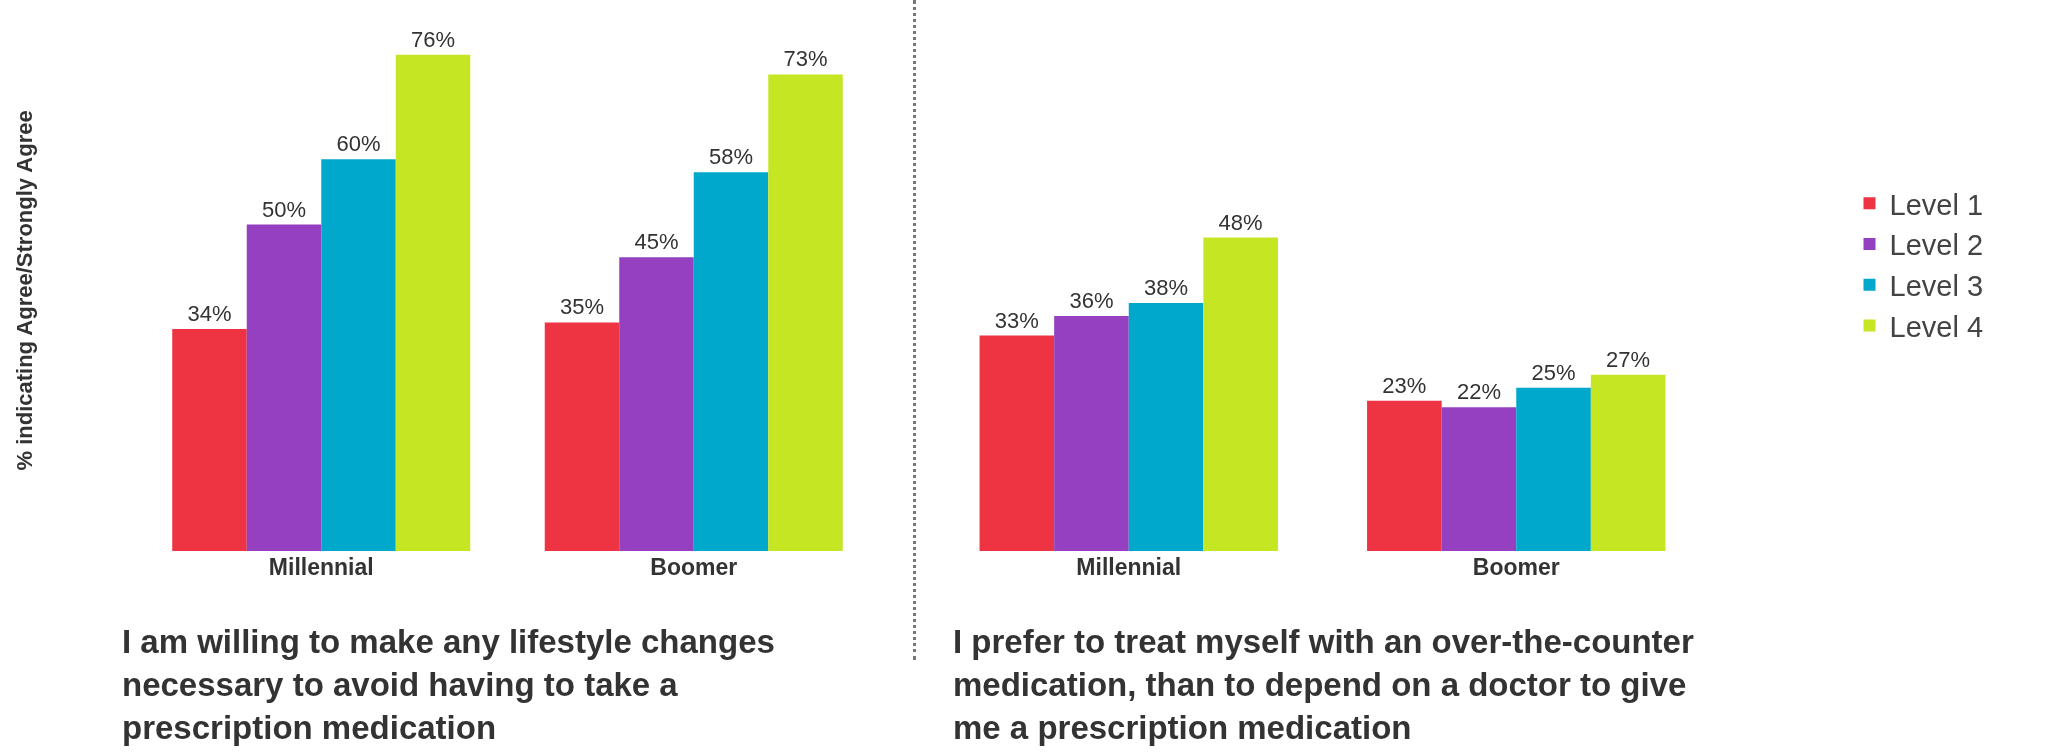 This screenshot has height=756, width=2066. I want to click on data-label: 25%, so click(1553, 372).